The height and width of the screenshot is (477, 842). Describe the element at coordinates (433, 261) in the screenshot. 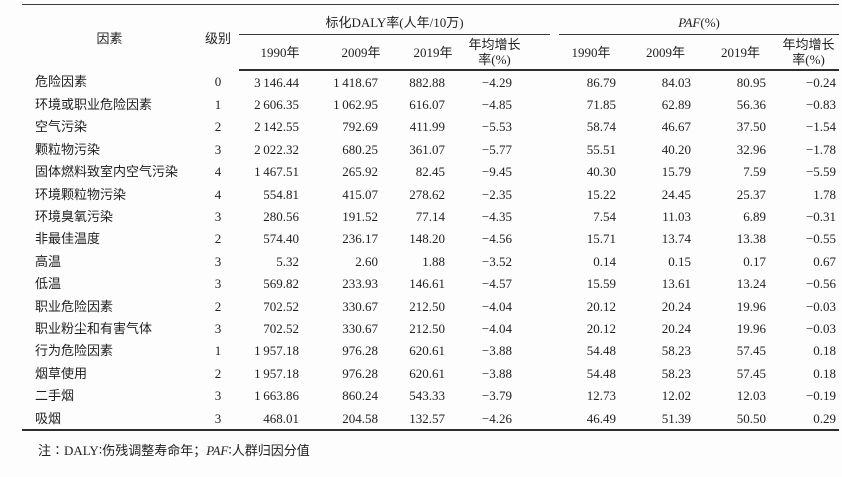

I see `daly-value-cell: 1.88` at that location.